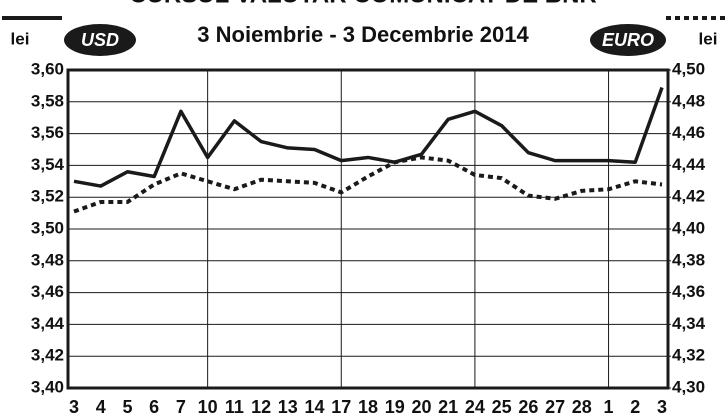  What do you see at coordinates (127, 407) in the screenshot?
I see `x-tick-label: 5` at bounding box center [127, 407].